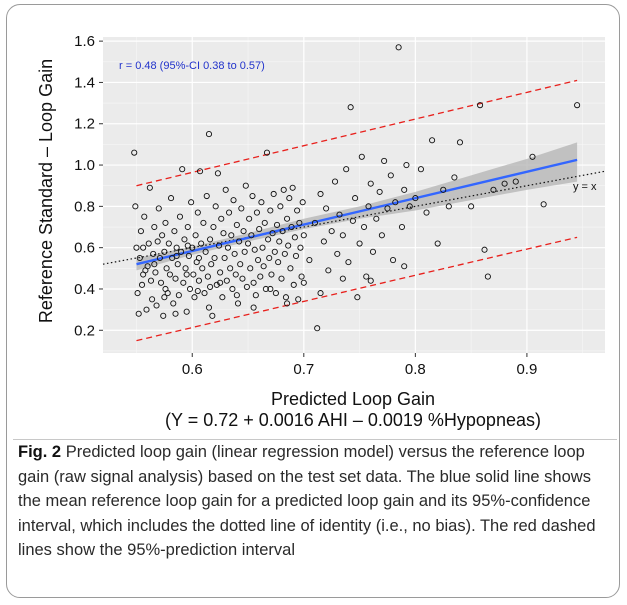 This screenshot has width=627, height=605. Describe the element at coordinates (84, 82) in the screenshot. I see `y-tick-label: 1.4` at that location.